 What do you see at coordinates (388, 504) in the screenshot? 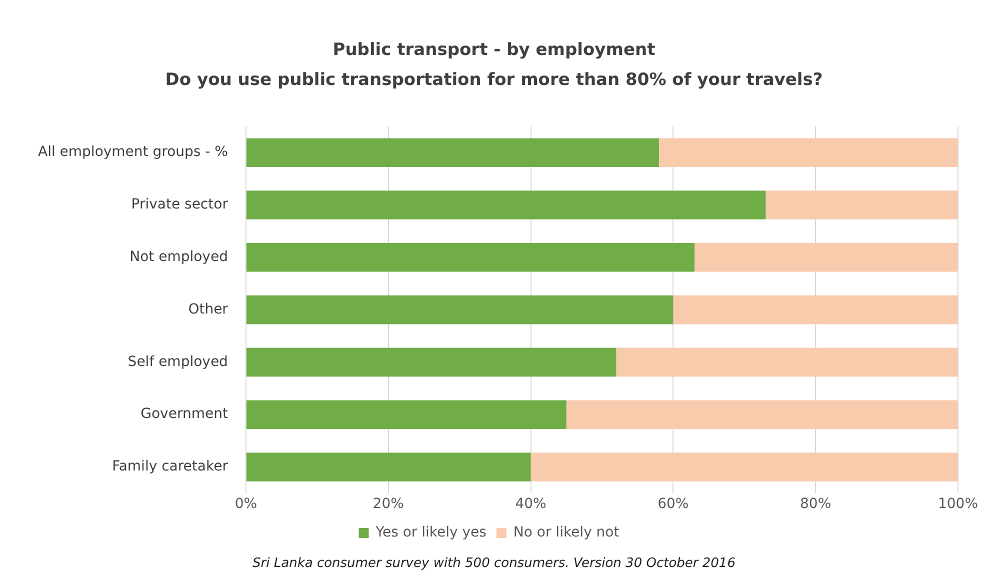
I see `x-tick-label: 20%` at bounding box center [388, 504].